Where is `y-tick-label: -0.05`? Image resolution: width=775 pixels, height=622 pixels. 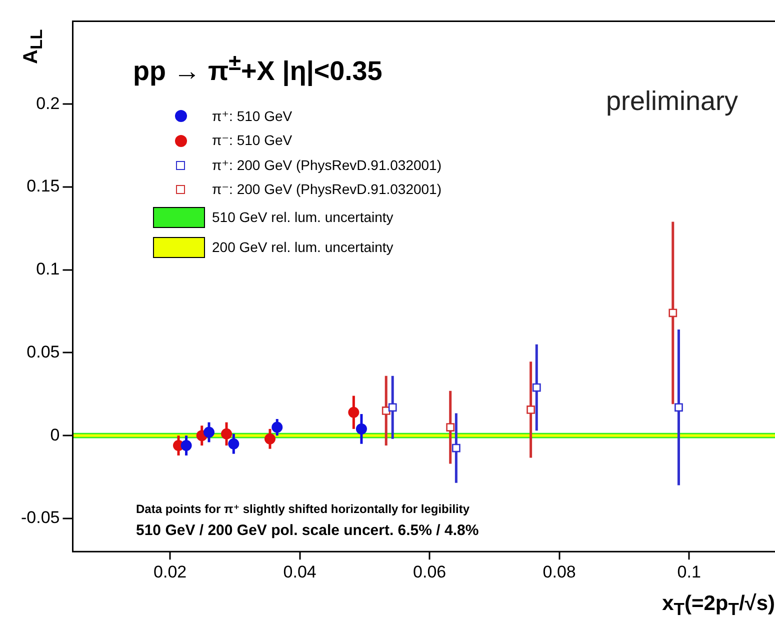 y-tick-label: -0.05 is located at coordinates (40, 518).